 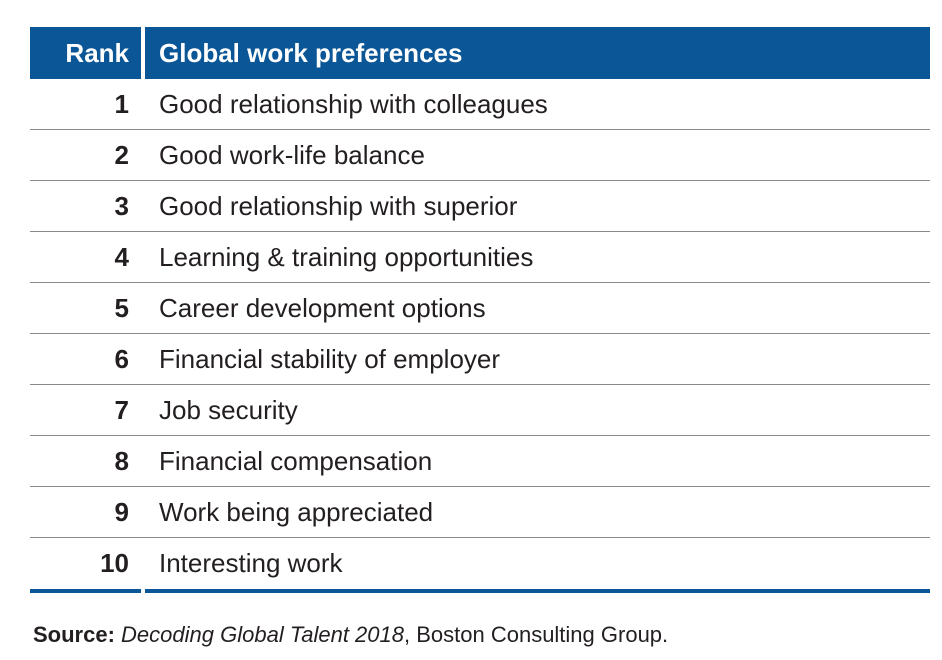 I want to click on table-row: 4 Learning & training opportunities, so click(x=480, y=257).